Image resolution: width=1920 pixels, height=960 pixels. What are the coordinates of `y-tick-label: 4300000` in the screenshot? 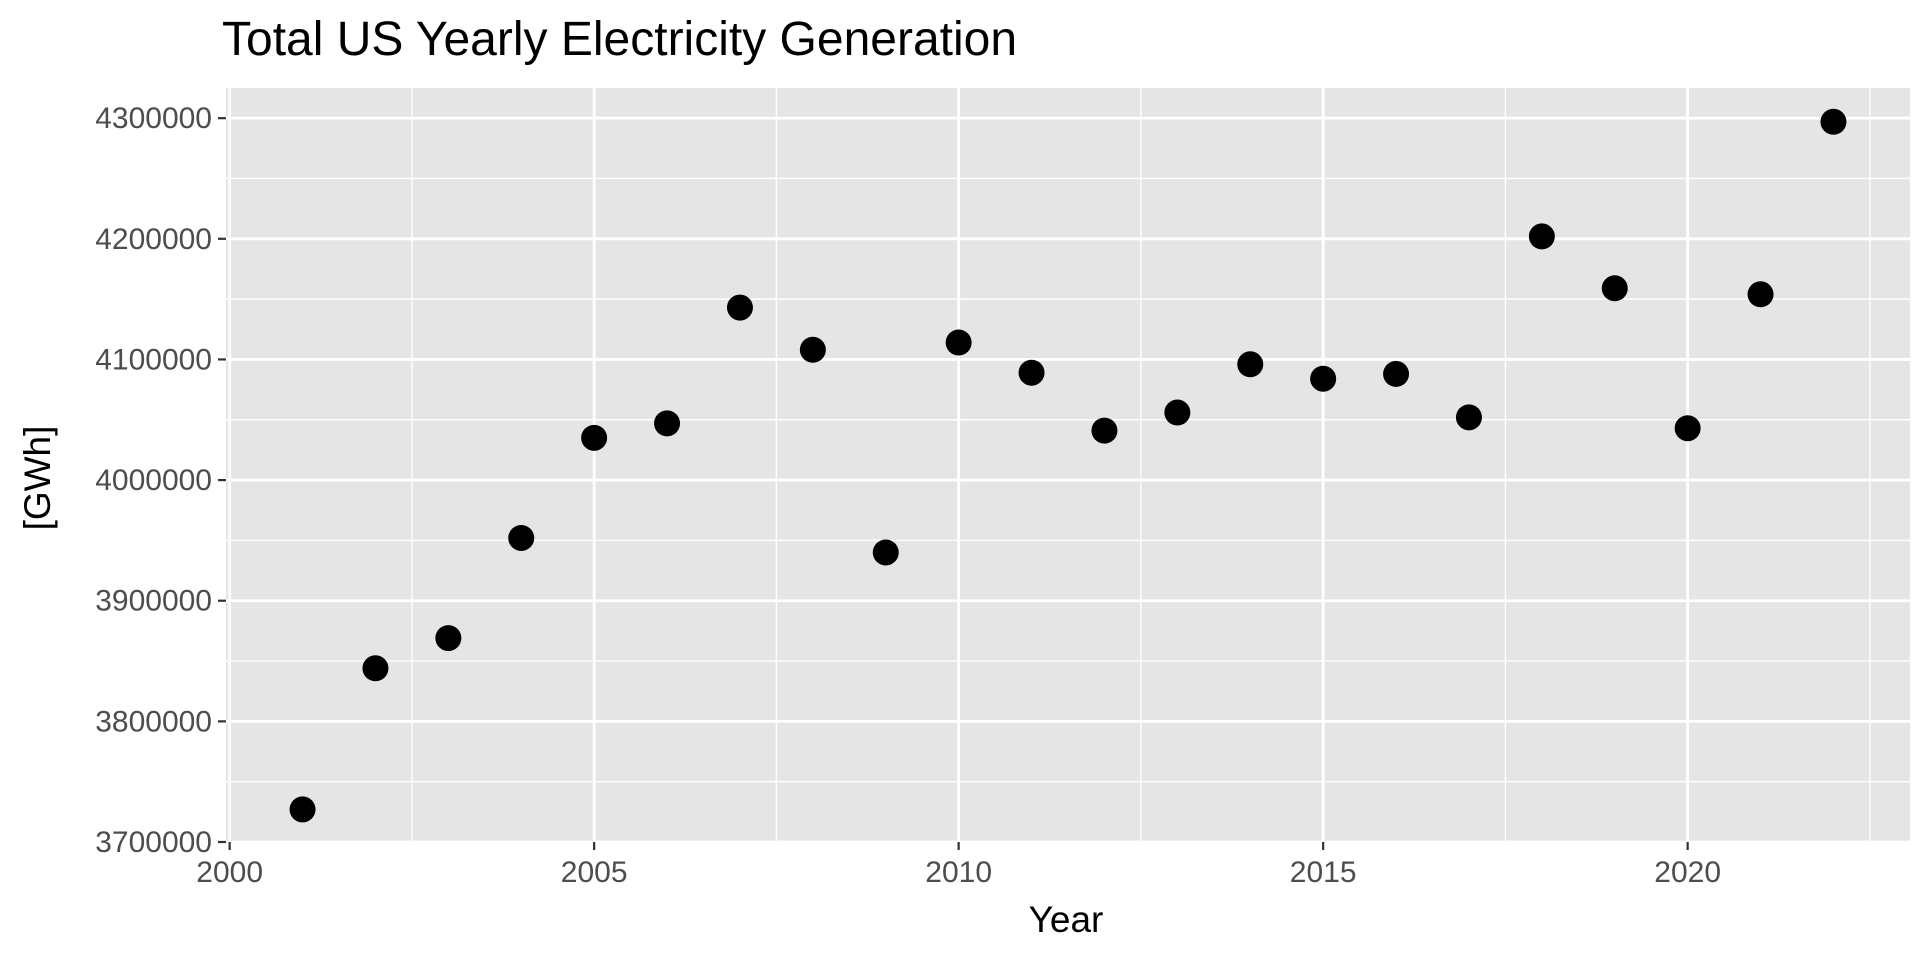 It's located at (153, 118).